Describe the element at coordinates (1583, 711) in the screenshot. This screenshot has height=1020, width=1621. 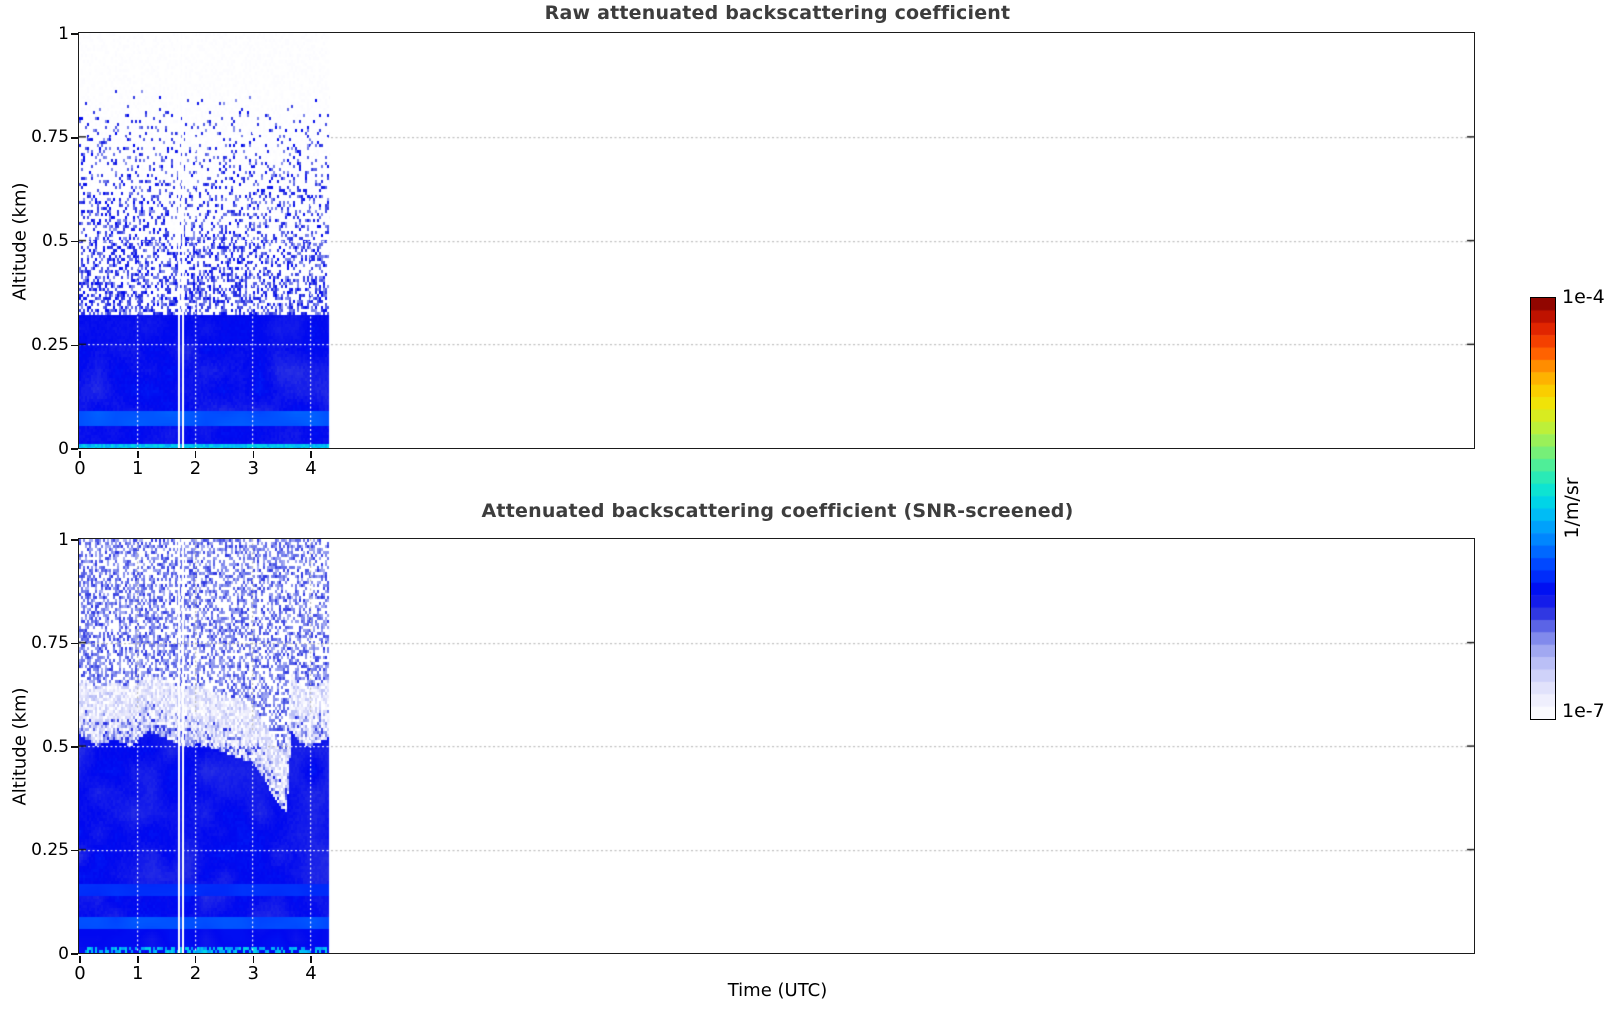
I see `colorbar-min-label: 1e-7` at that location.